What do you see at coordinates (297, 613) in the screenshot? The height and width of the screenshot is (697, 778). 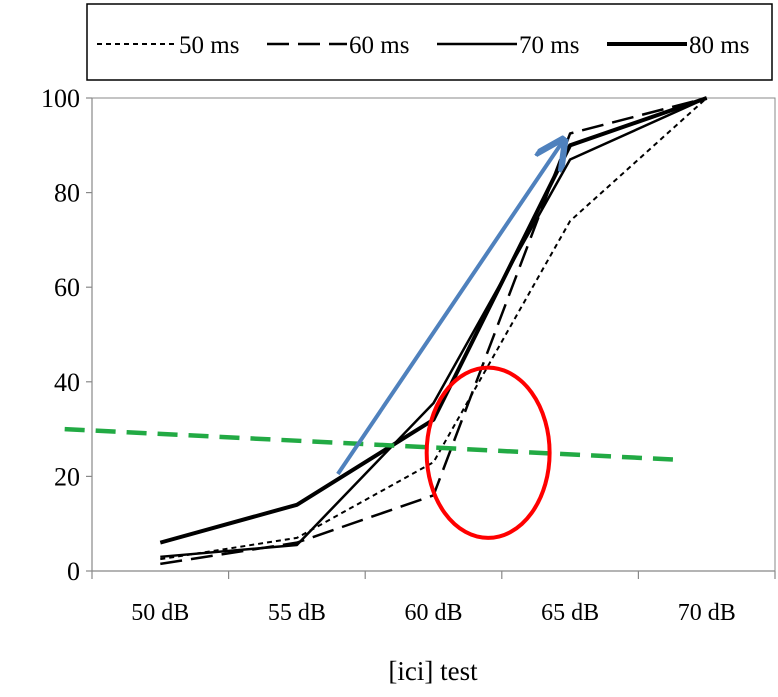 I see `x-tick-label: 55 dB` at bounding box center [297, 613].